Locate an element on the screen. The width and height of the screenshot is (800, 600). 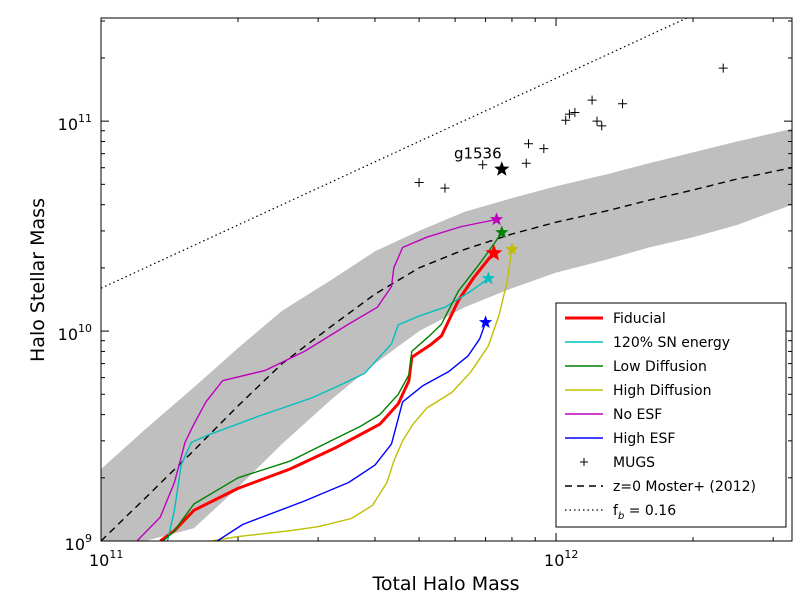
legend-item: 120% SN energy is located at coordinates (647, 343).